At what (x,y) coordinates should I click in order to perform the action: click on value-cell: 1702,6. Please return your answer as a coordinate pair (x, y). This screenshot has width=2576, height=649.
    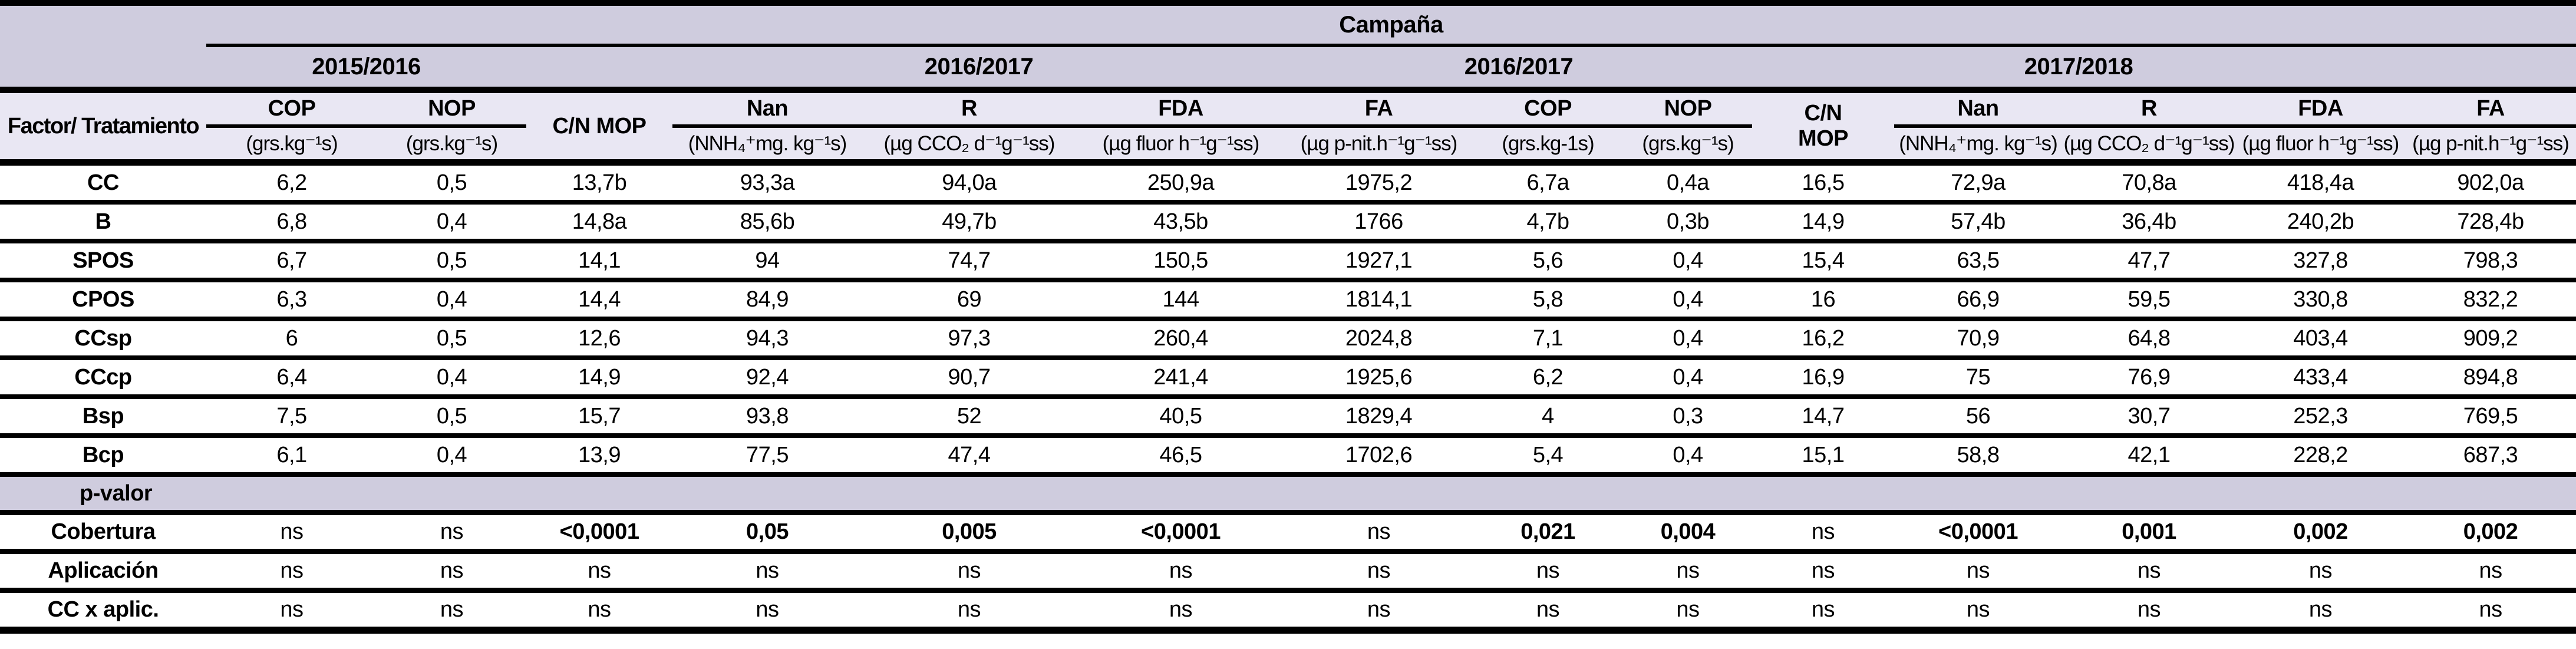
    Looking at the image, I should click on (1379, 457).